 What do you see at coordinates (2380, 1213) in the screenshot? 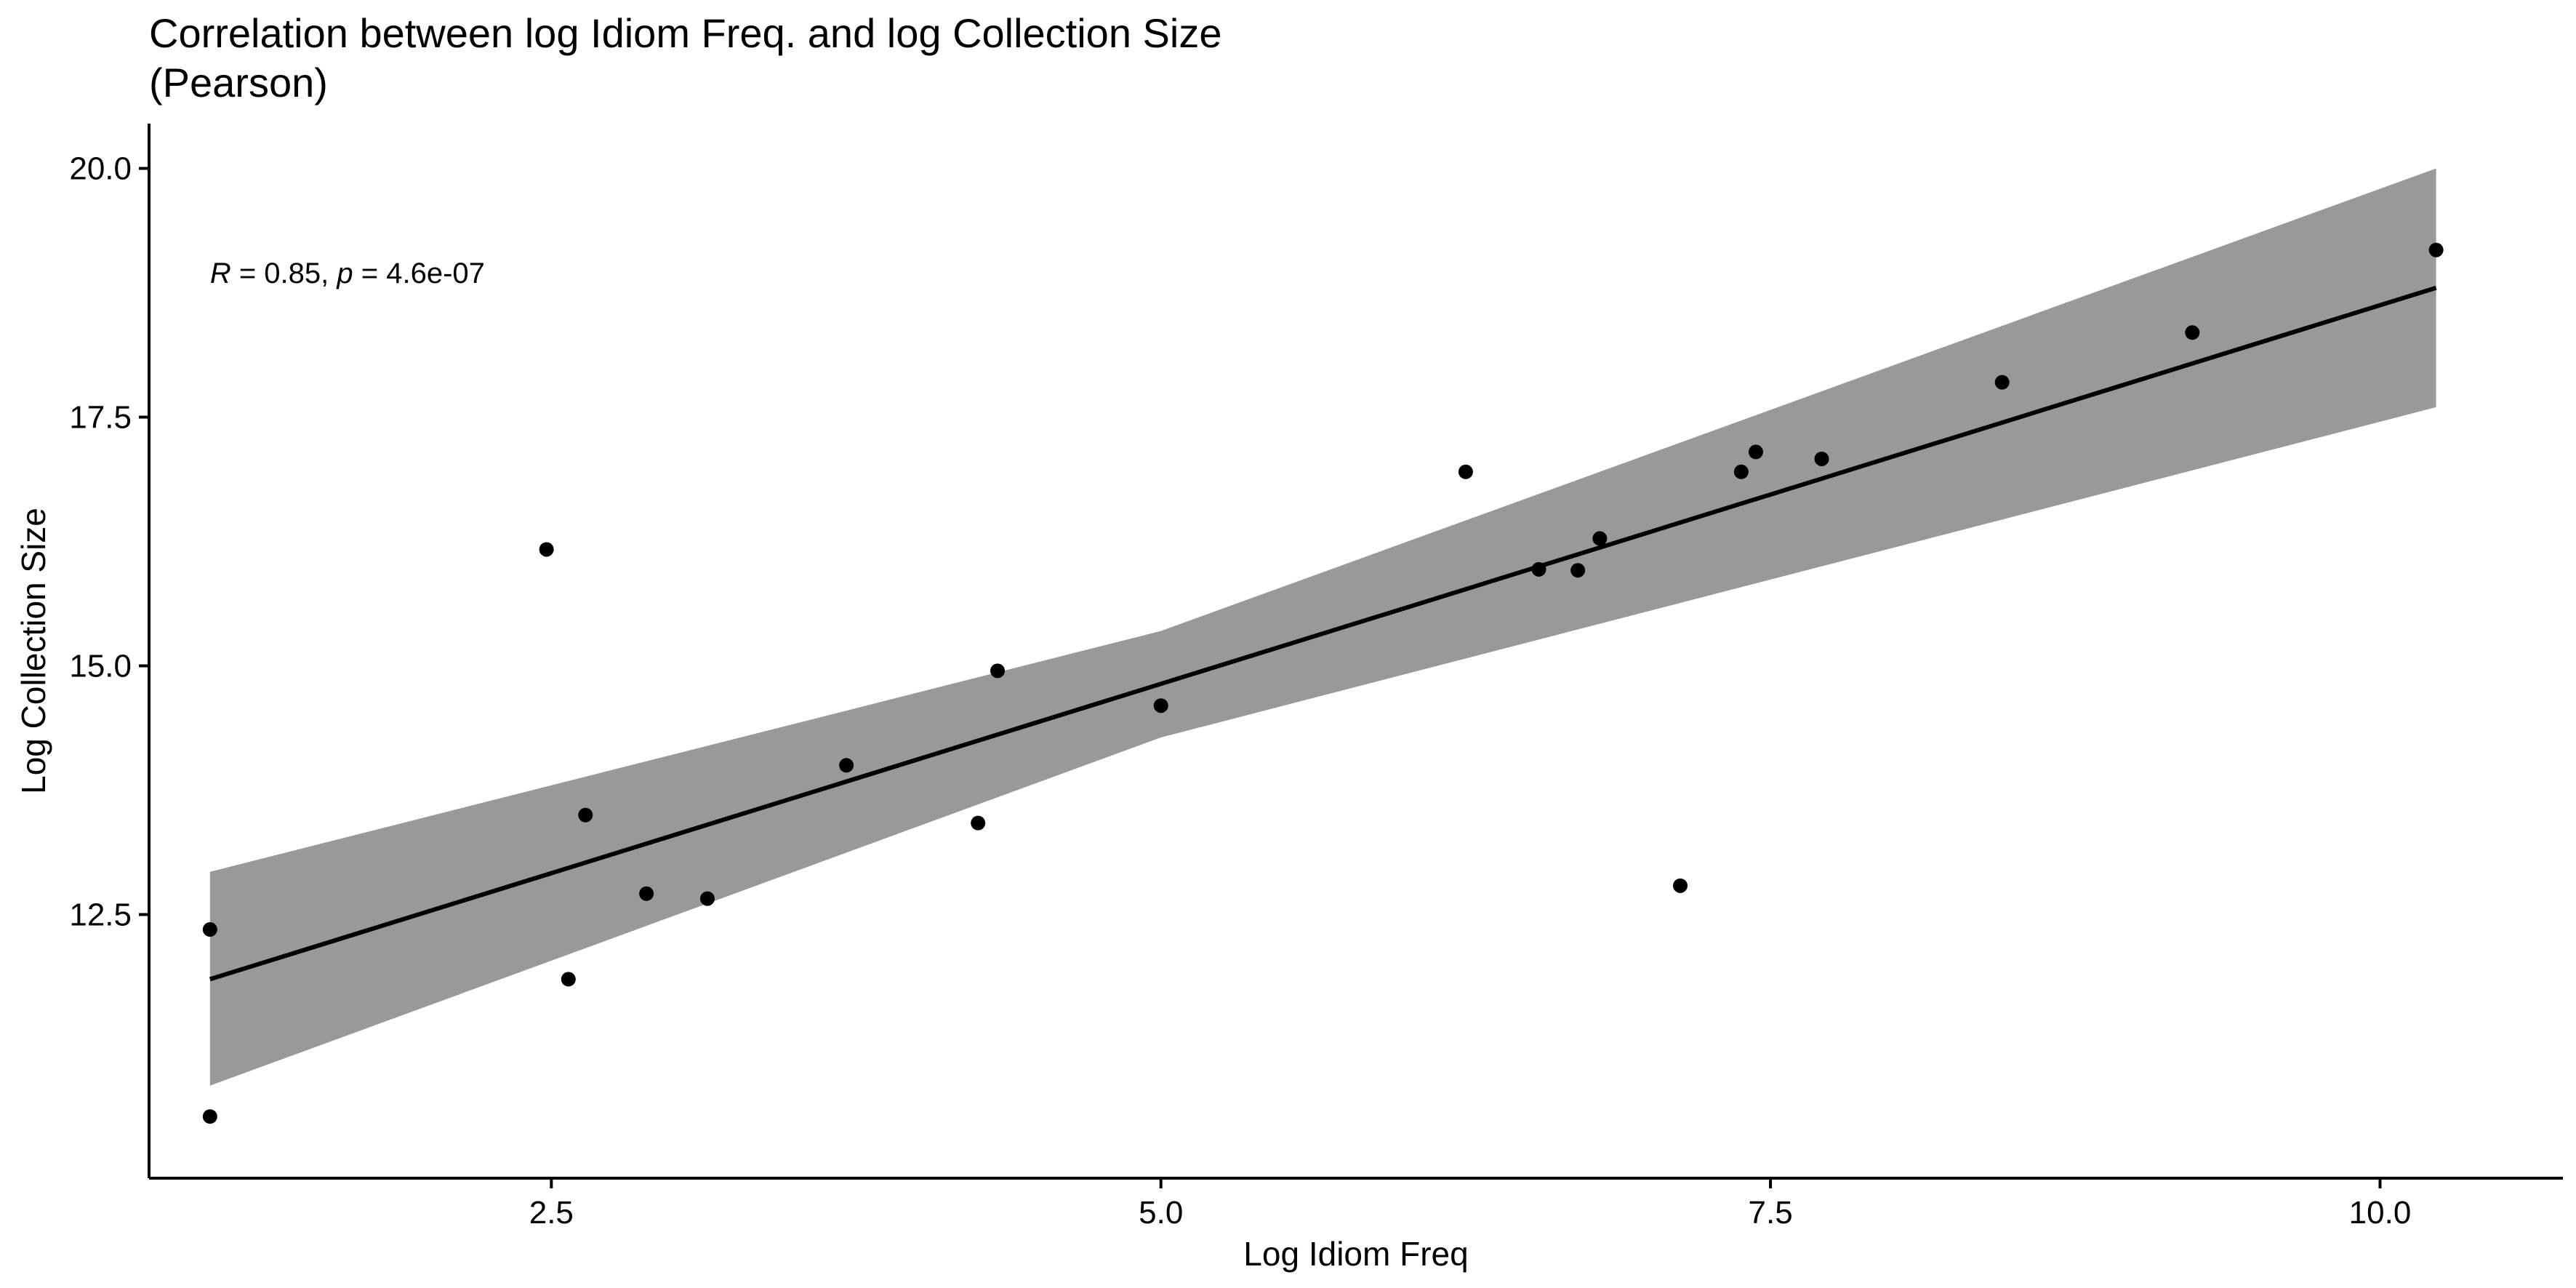
I see `x-tick-label: 10.0` at bounding box center [2380, 1213].